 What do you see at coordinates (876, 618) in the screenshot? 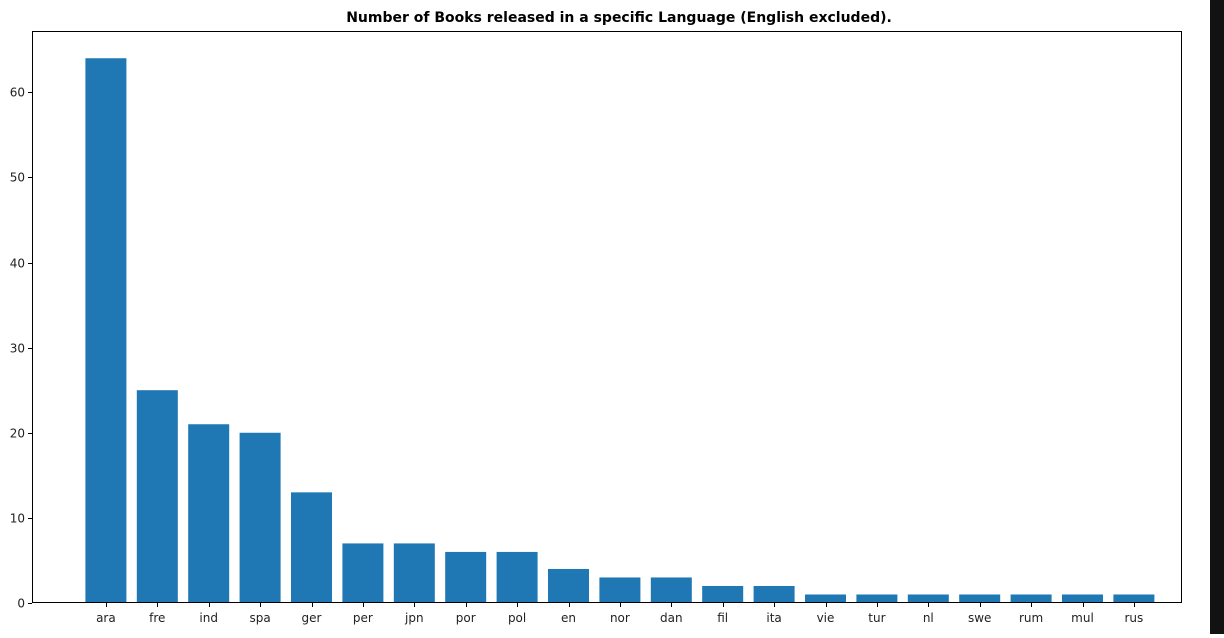
I see `x-tick-label: tur` at bounding box center [876, 618].